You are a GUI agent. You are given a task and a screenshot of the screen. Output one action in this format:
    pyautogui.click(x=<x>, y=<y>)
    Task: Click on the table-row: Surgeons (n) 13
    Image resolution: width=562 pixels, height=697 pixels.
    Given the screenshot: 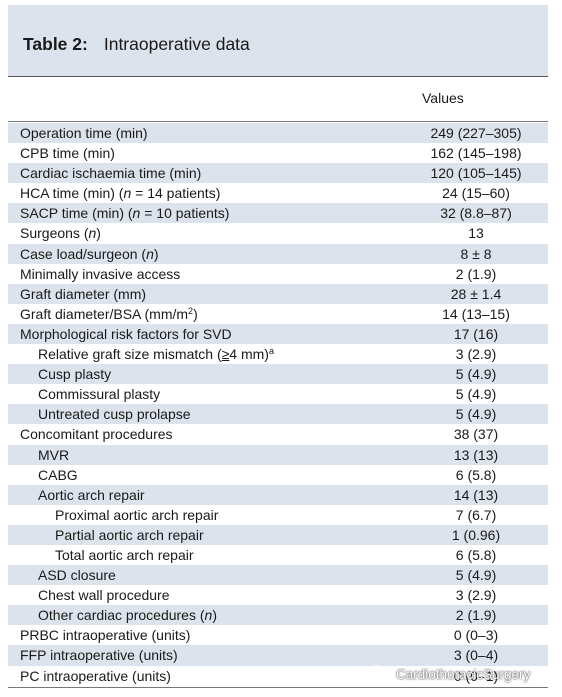 What is the action you would take?
    pyautogui.click(x=278, y=233)
    